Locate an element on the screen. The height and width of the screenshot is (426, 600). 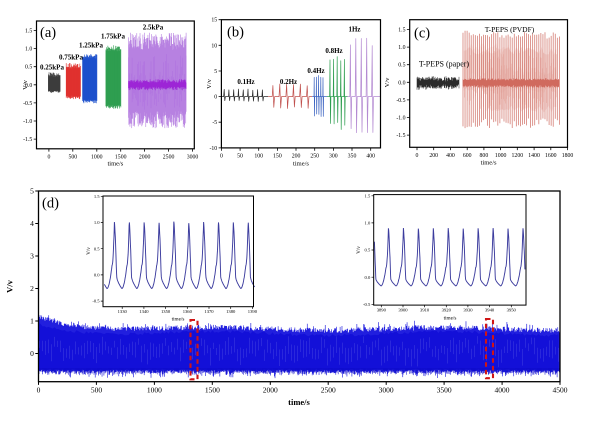
svg-text: 1360 is located at coordinates (188, 311).